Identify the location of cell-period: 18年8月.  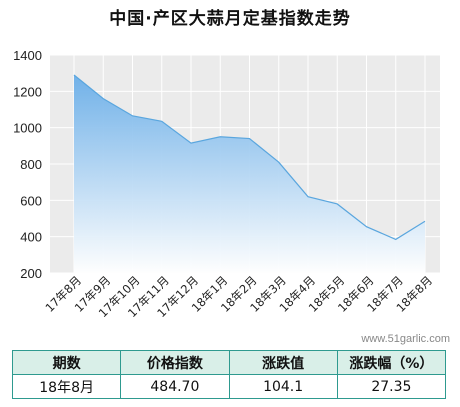
(66, 386).